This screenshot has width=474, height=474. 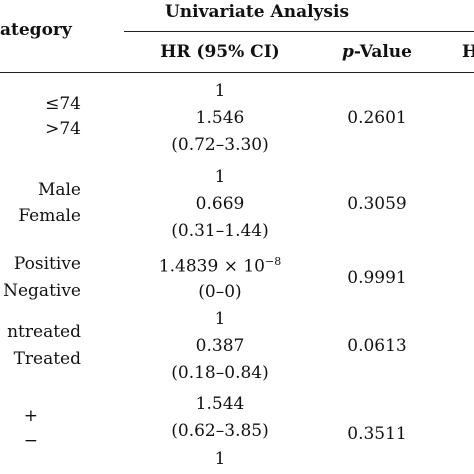 I want to click on ci-cell: (0.18–0.84), so click(x=220, y=373).